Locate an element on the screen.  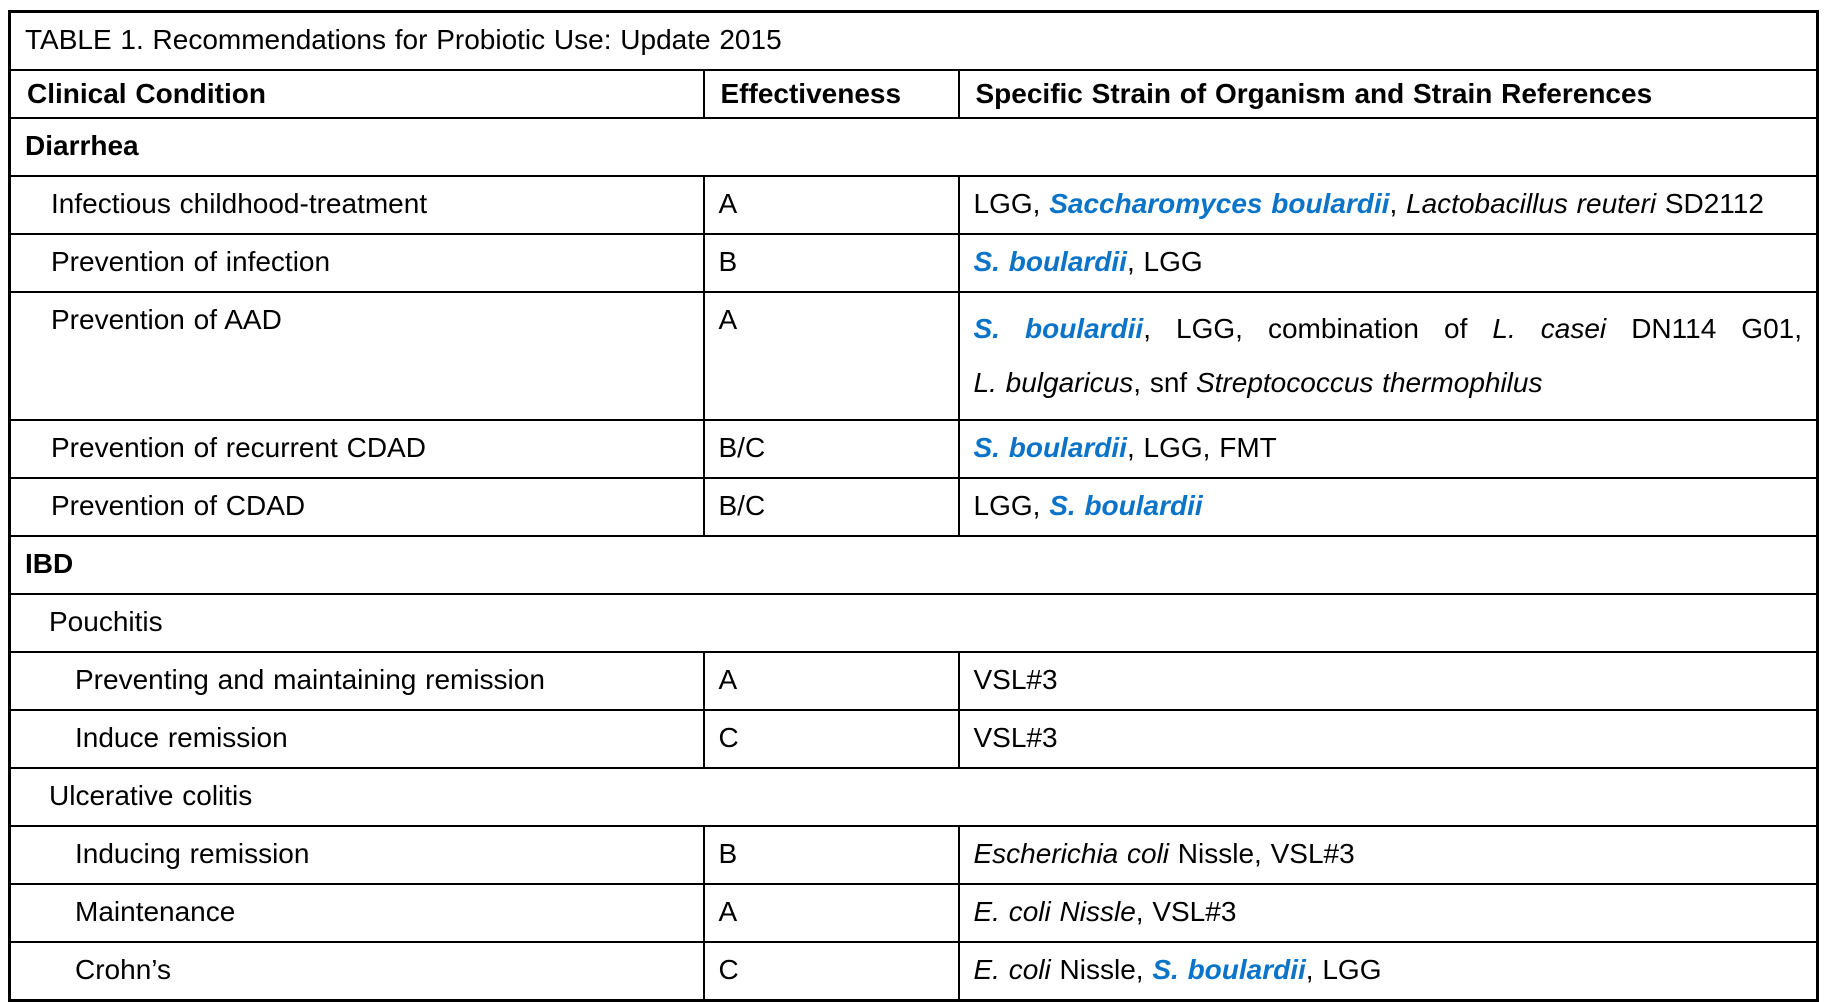
condition-cell: Inducing remission is located at coordinates (356, 855).